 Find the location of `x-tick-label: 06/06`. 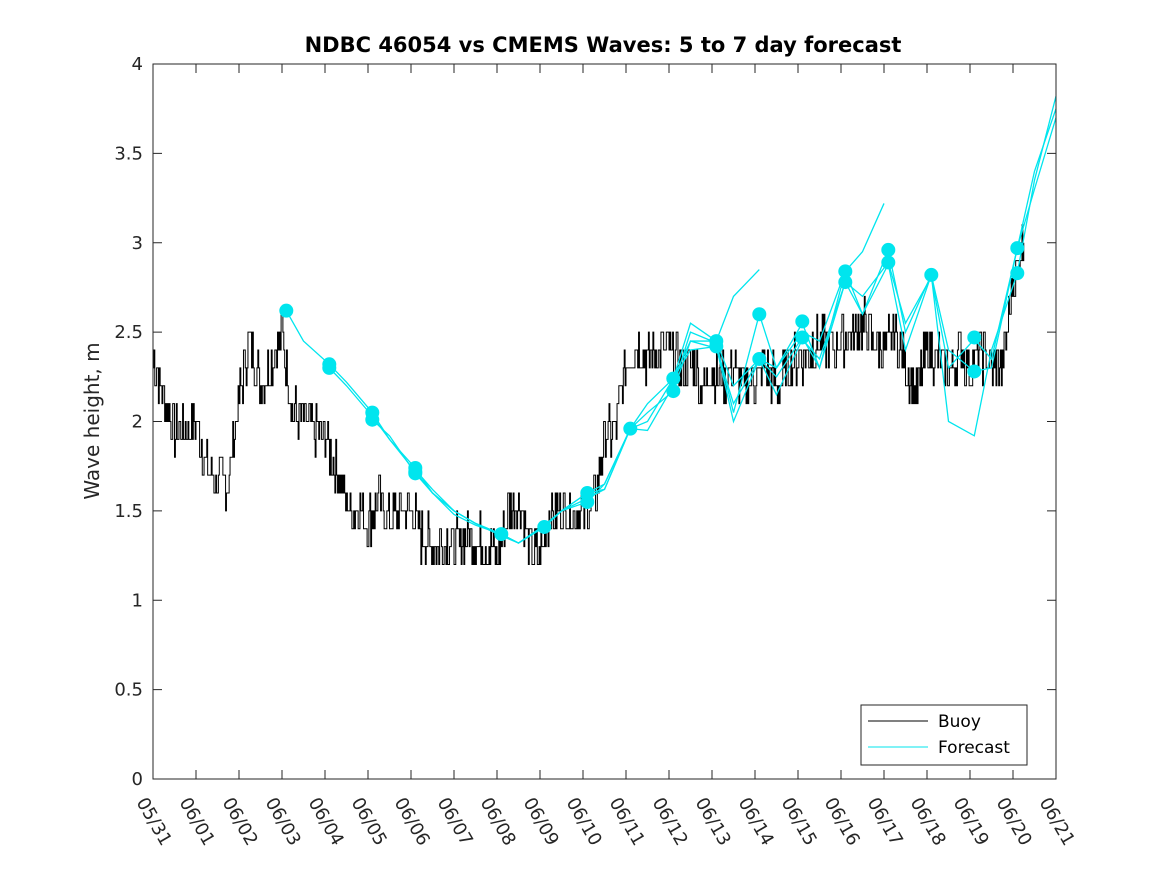

x-tick-label: 06/06 is located at coordinates (412, 821).